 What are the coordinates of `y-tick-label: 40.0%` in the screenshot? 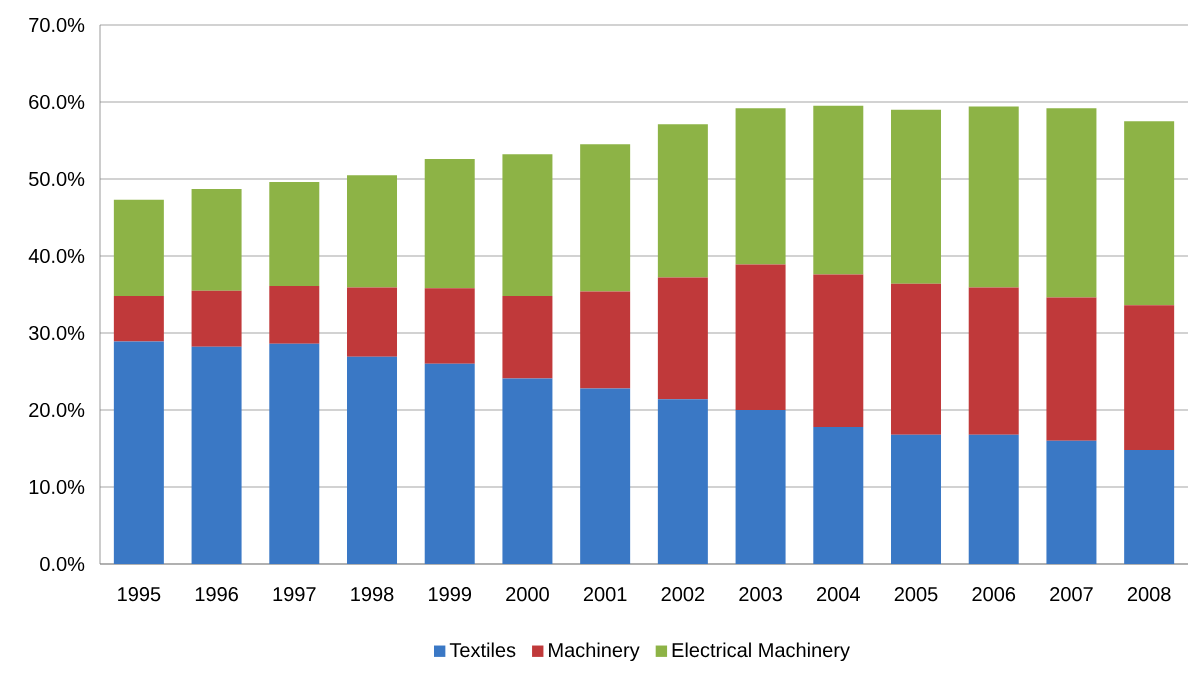 It's located at (56, 256).